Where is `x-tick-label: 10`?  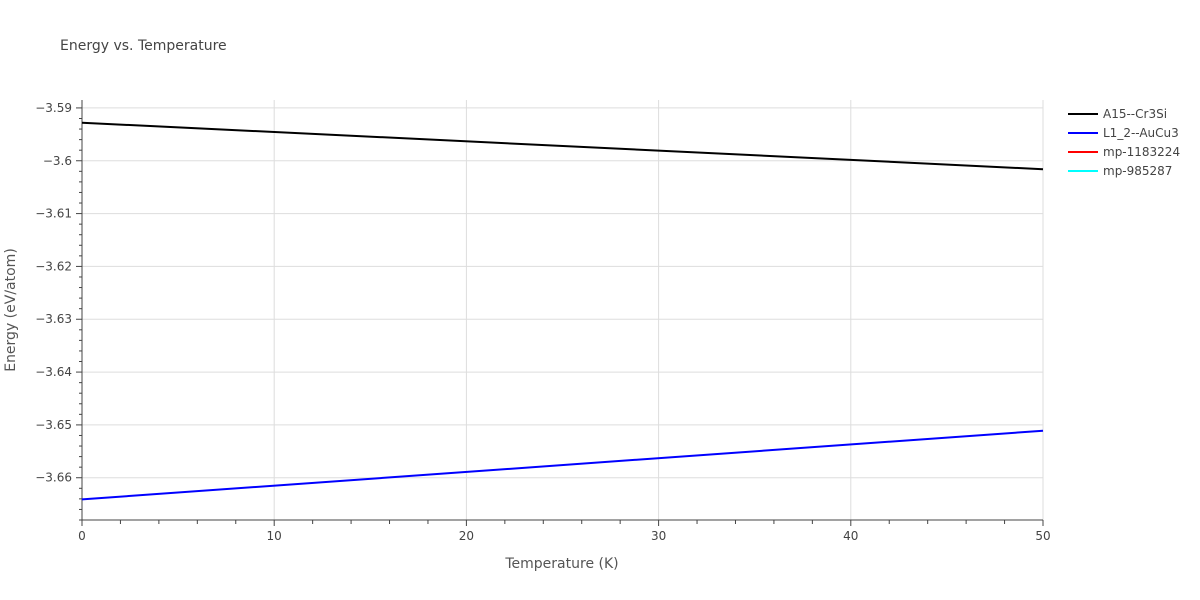 x-tick-label: 10 is located at coordinates (274, 536).